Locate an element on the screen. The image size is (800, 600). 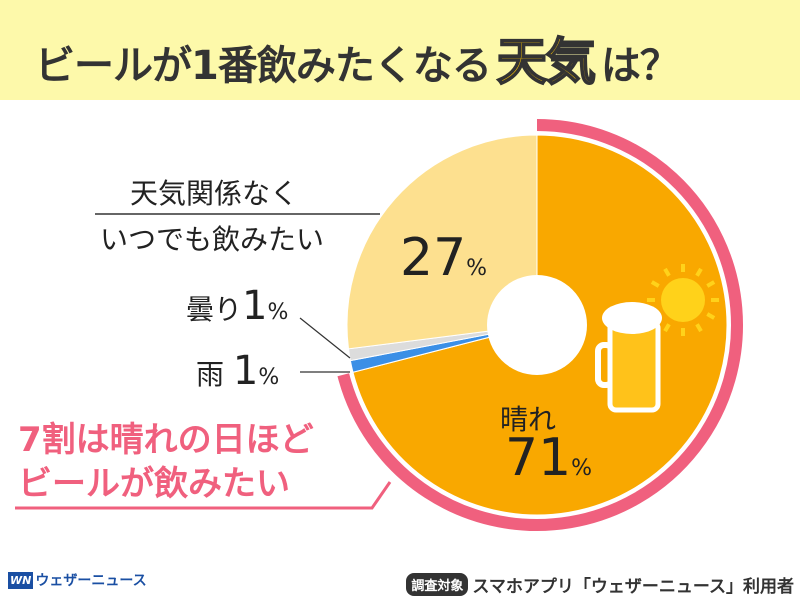
anytime-label-line1: 天気関係なく is located at coordinates (214, 193).